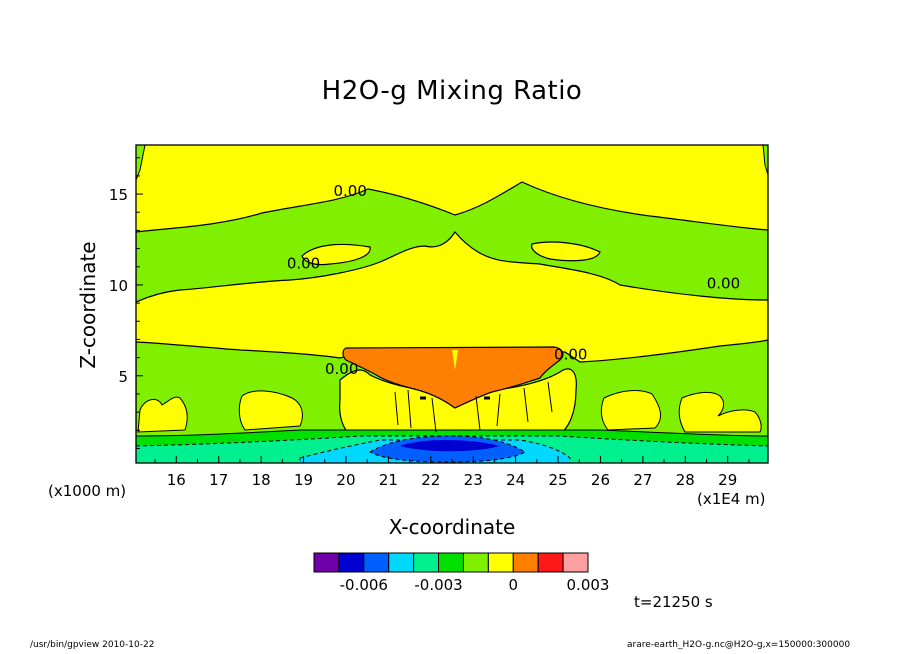 Image resolution: width=904 pixels, height=654 pixels. What do you see at coordinates (452, 91) in the screenshot?
I see `chart-title: H2O-g Mixing Ratio` at bounding box center [452, 91].